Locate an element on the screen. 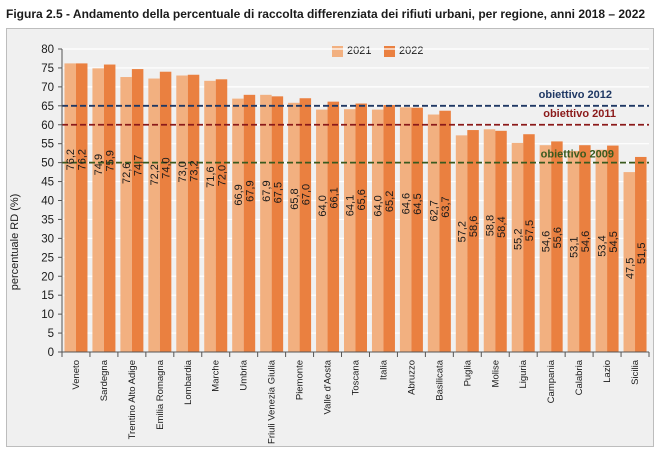 The width and height of the screenshot is (663, 450). value-label: 64,1 is located at coordinates (351, 205).